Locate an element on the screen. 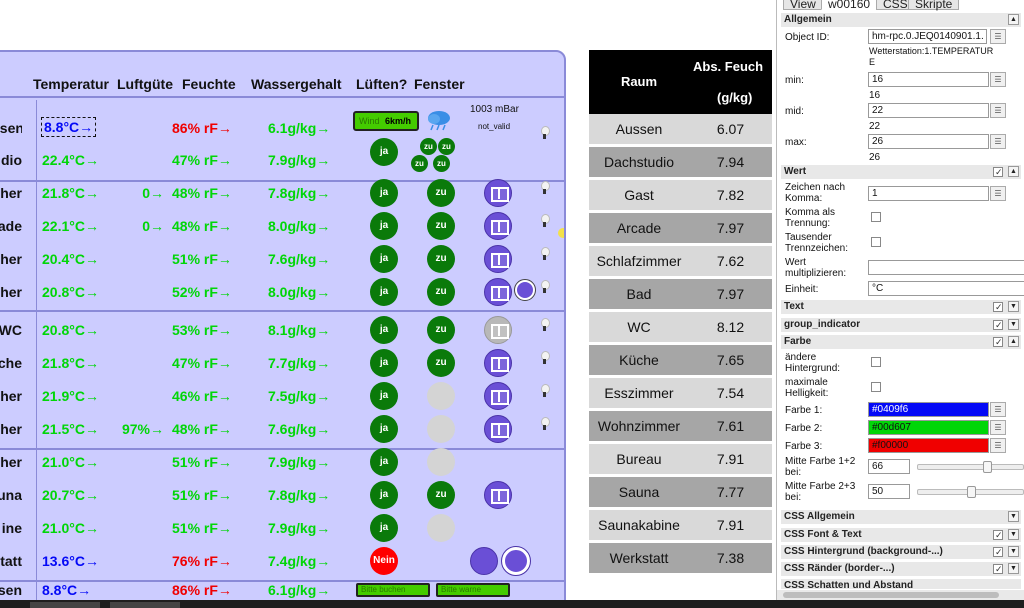 This screenshot has height=608, width=1024. section-css-shadow: CSS Schatten und Abstand is located at coordinates (901, 584).